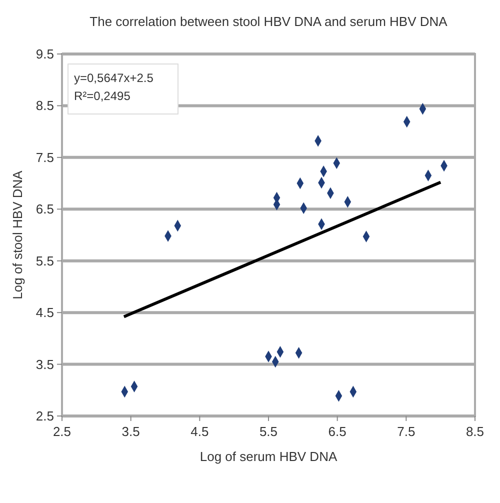 This screenshot has height=503, width=500. Describe the element at coordinates (45, 260) in the screenshot. I see `y-tick-label: 5.5` at that location.